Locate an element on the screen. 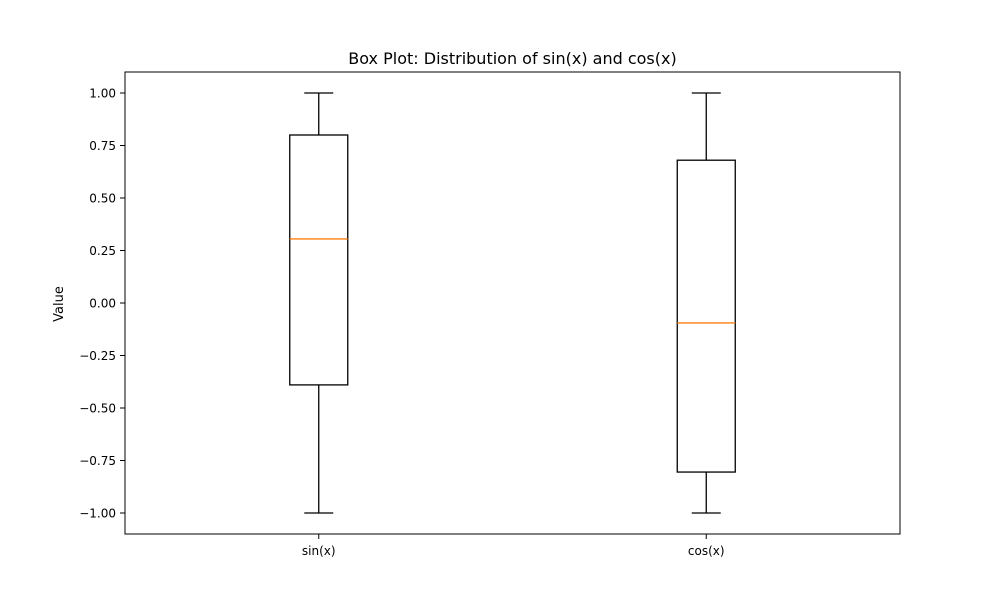 The height and width of the screenshot is (604, 1000). y-tick-label: −0.75 is located at coordinates (97, 461).